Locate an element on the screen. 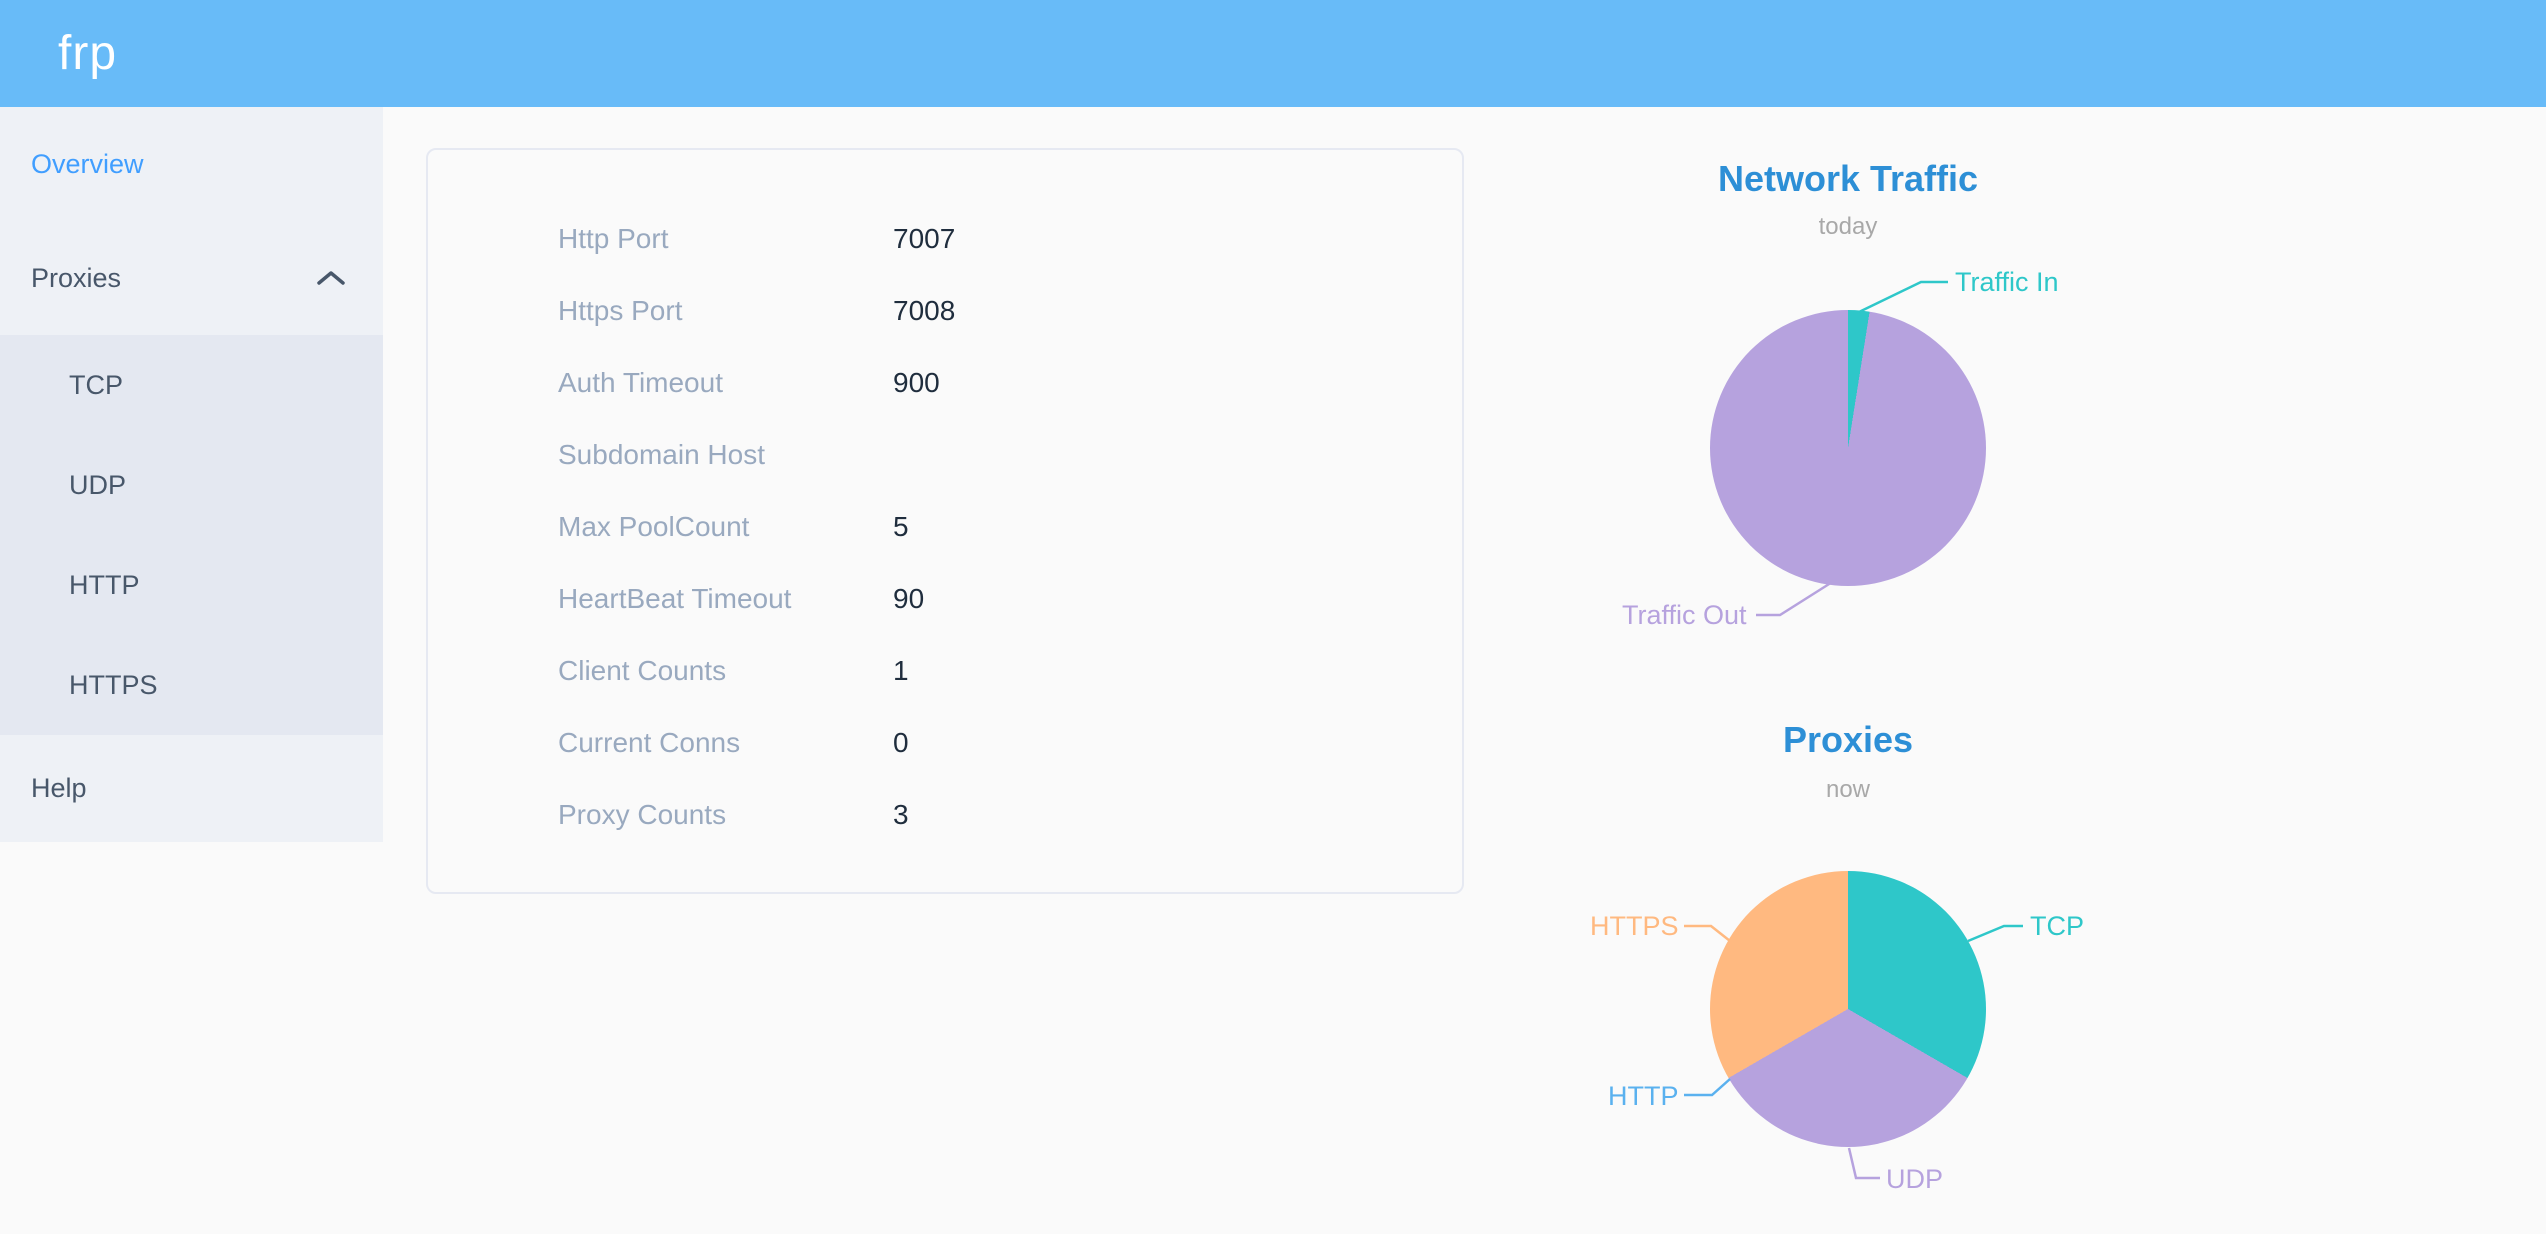 The image size is (2546, 1234). info-label: Max PoolCount is located at coordinates (654, 526).